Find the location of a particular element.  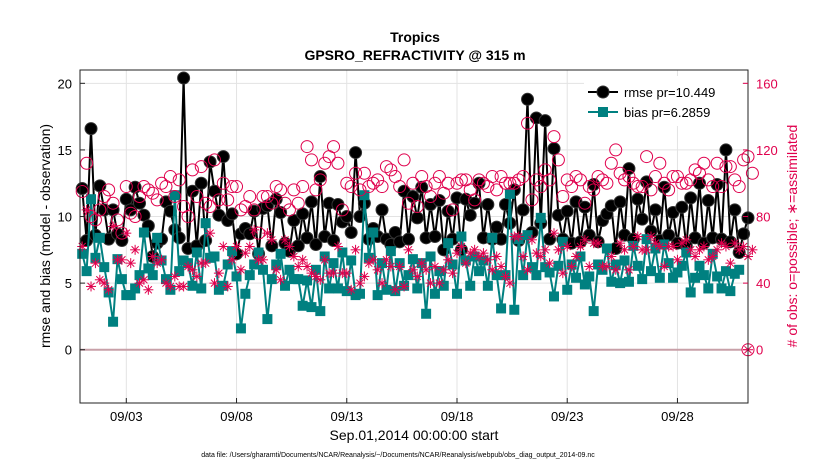

x-tick-label: 09/28 is located at coordinates (677, 416).